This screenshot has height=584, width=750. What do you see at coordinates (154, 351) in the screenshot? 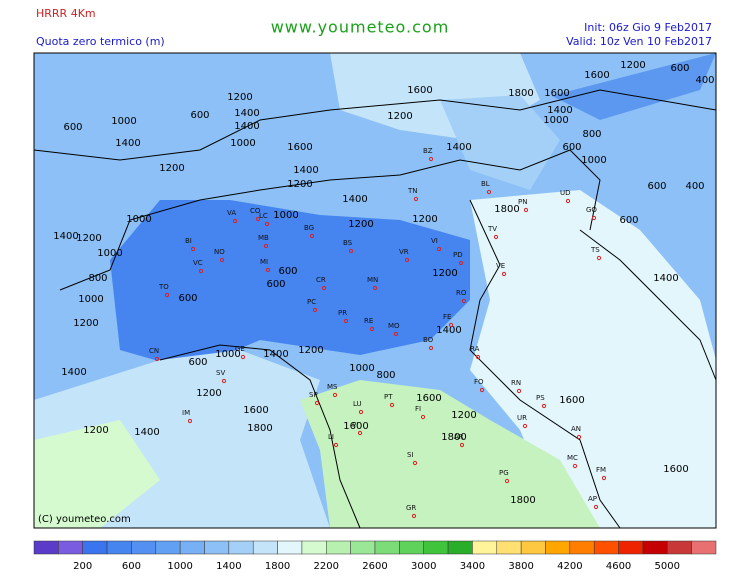
I see `city-code: CN` at bounding box center [154, 351].